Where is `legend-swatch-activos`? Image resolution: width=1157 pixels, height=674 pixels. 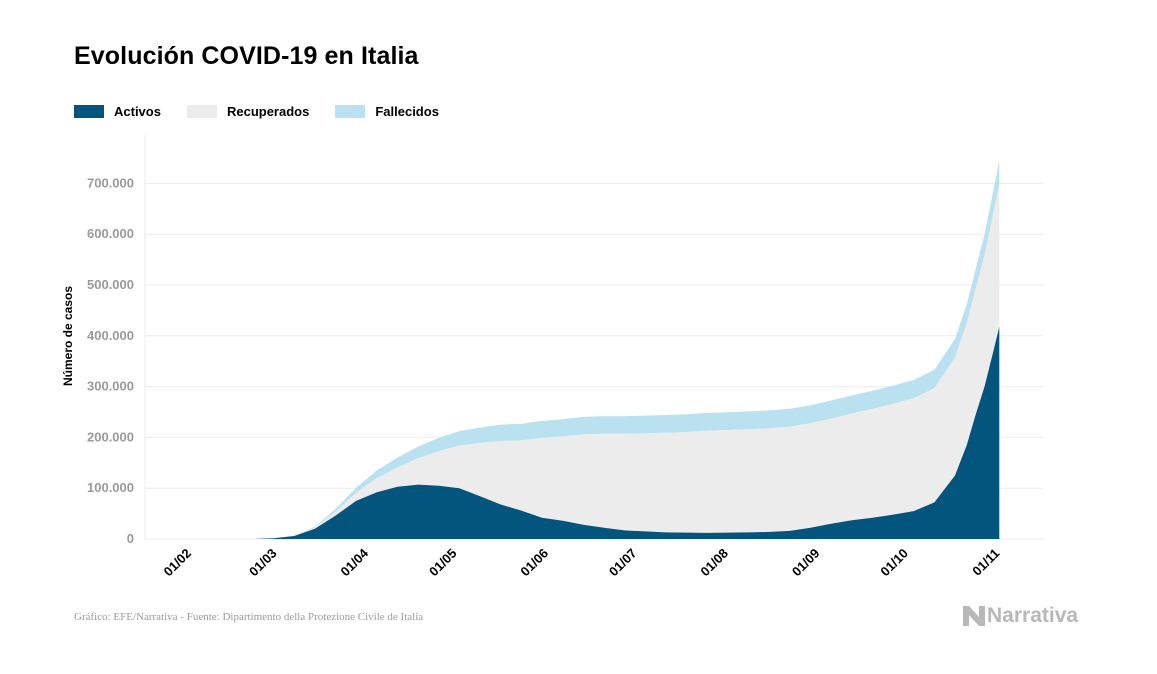
legend-swatch-activos is located at coordinates (89, 111).